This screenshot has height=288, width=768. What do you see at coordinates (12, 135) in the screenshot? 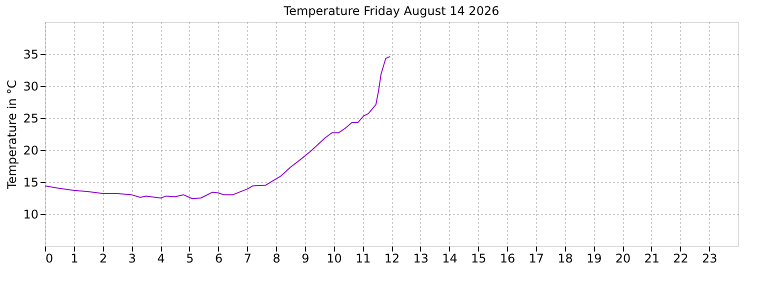
I see `y-axis-title: Temperature in °C` at bounding box center [12, 135].